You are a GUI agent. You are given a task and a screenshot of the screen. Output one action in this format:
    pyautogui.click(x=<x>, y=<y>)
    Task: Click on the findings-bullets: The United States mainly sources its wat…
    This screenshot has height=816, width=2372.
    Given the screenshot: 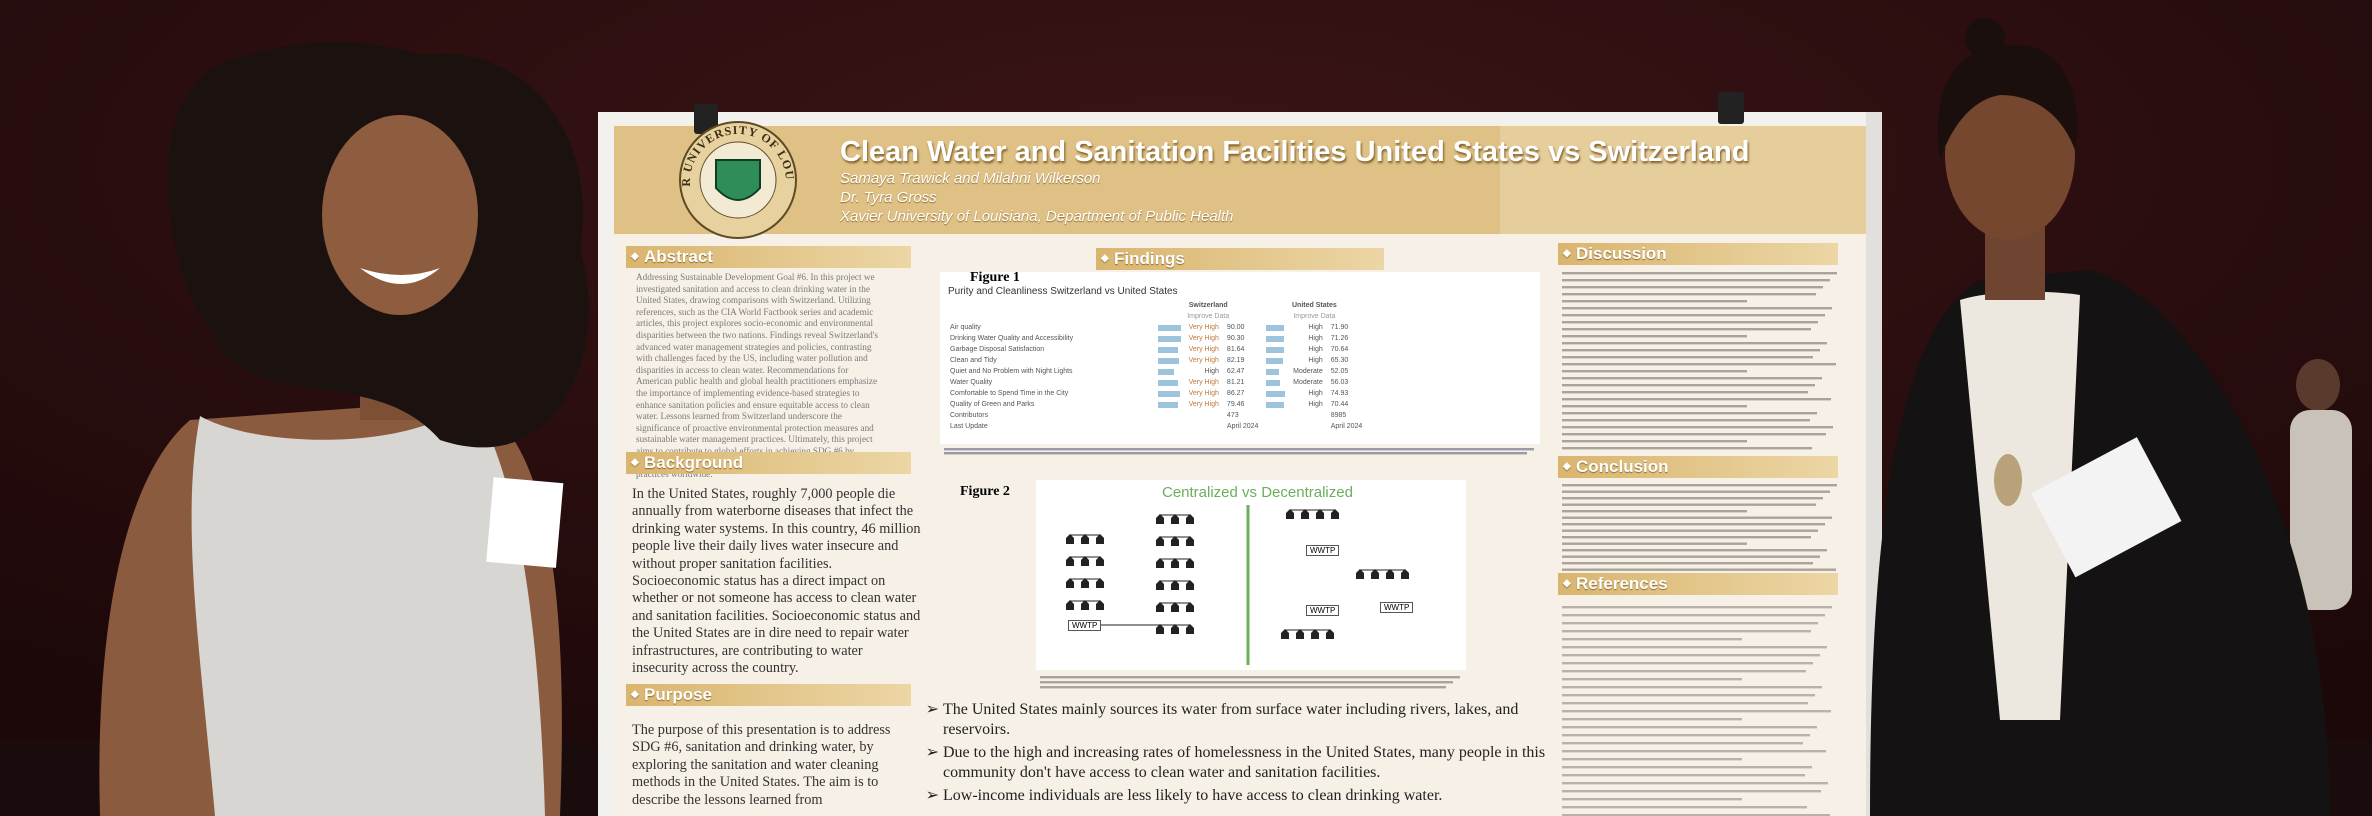 What is the action you would take?
    pyautogui.click(x=1246, y=754)
    